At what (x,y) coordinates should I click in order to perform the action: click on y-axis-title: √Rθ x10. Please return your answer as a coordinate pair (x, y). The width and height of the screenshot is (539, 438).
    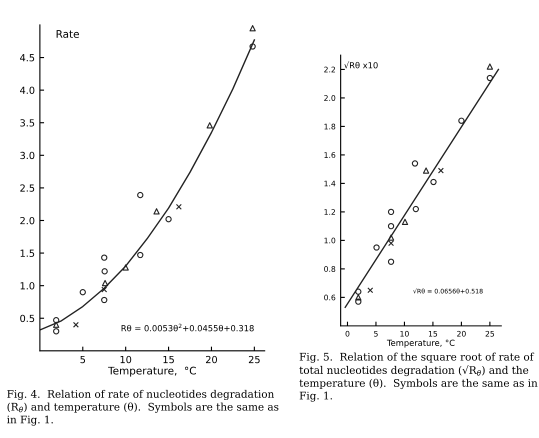
    Looking at the image, I should click on (361, 65).